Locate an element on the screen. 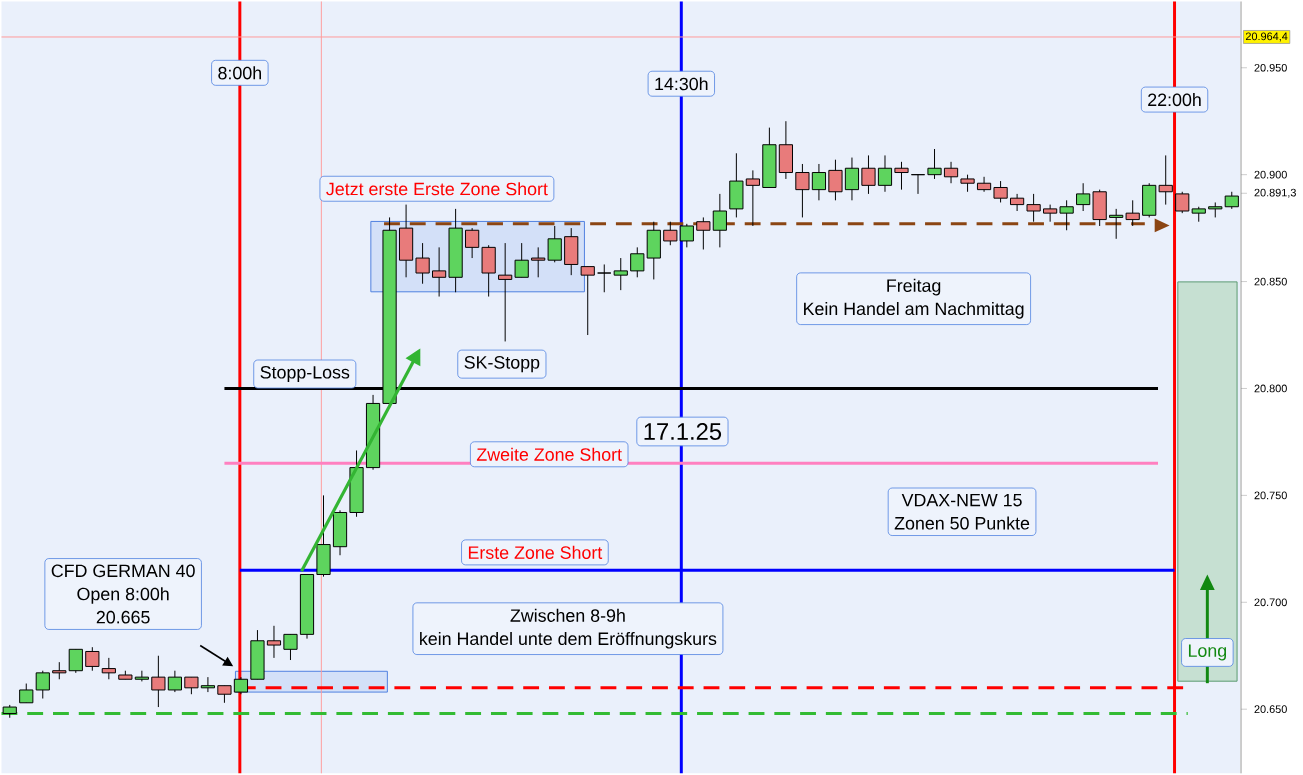 The height and width of the screenshot is (775, 1303). annotation: Zwischen 8-9h is located at coordinates (567, 615).